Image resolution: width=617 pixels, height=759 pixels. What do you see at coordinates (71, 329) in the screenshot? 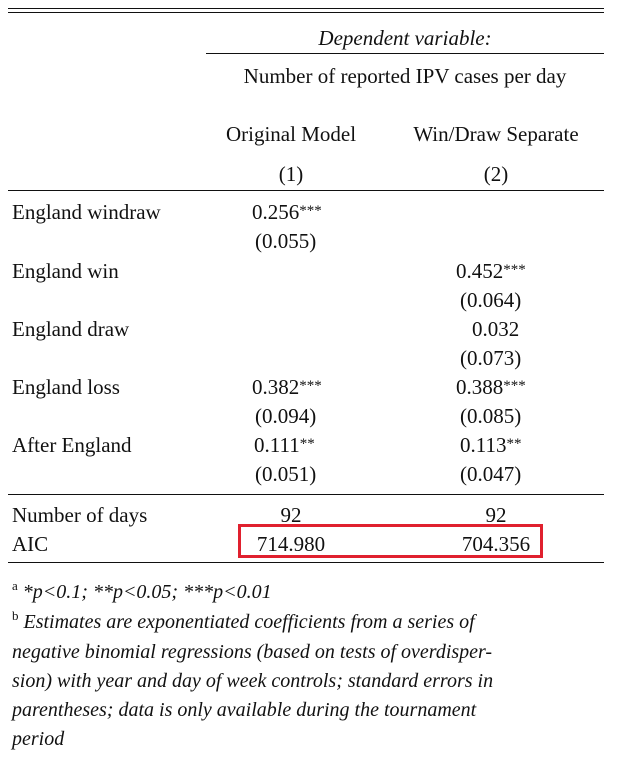
I see `row-label: England draw` at bounding box center [71, 329].